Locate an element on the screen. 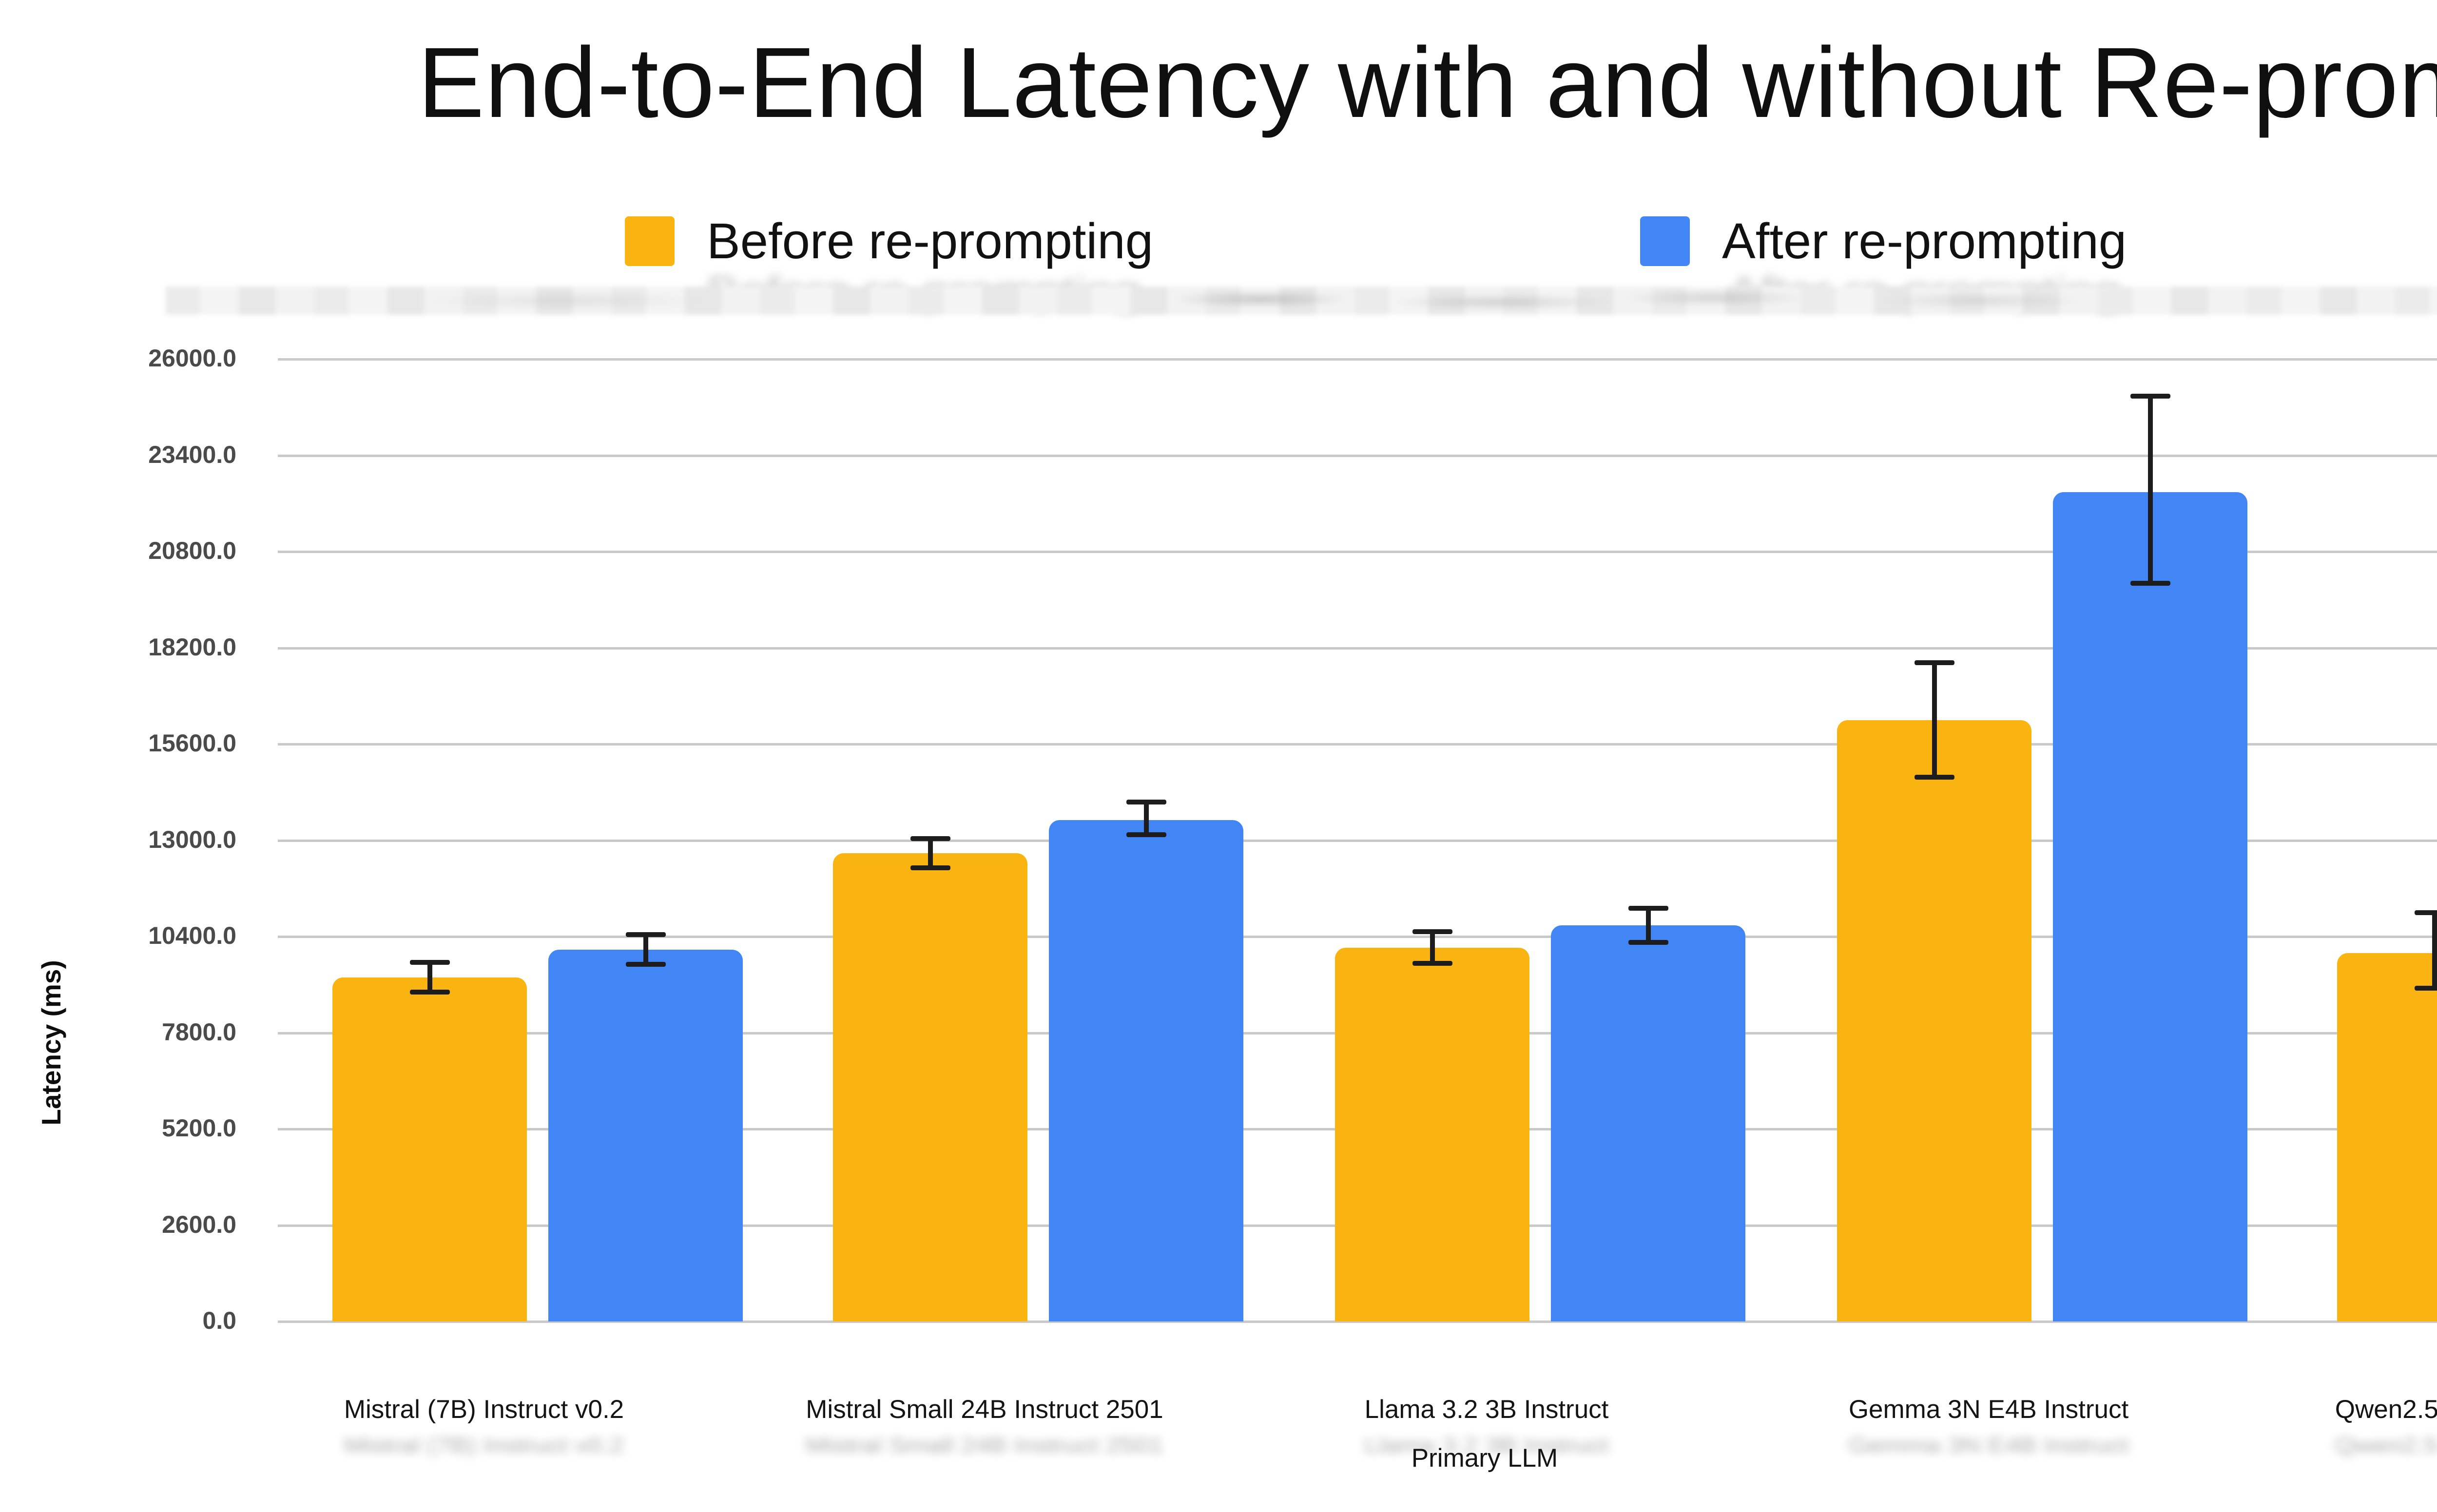  y-tick-label: 20800.0 is located at coordinates (192, 550).